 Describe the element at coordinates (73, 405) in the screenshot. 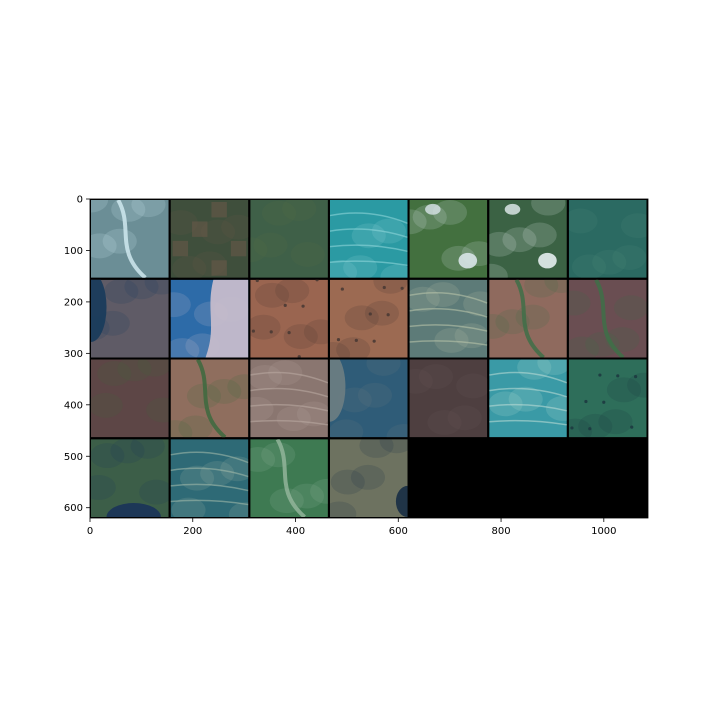

I see `y-tick-label: 400` at that location.